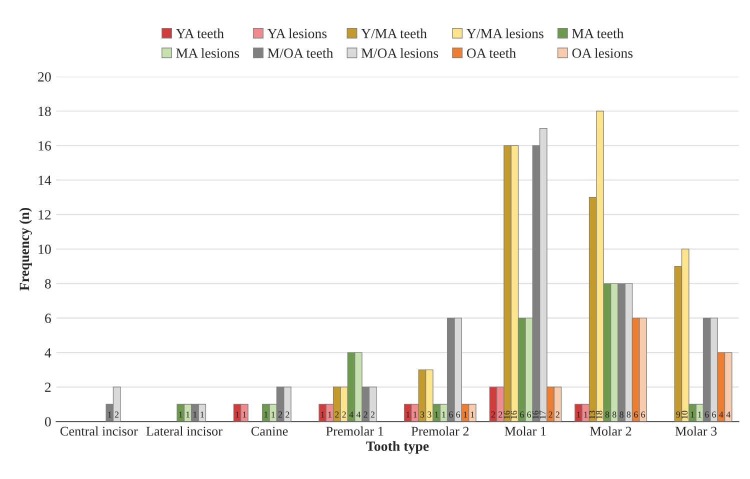 The height and width of the screenshot is (479, 750). I want to click on y-tick-label: 20, so click(44, 77).